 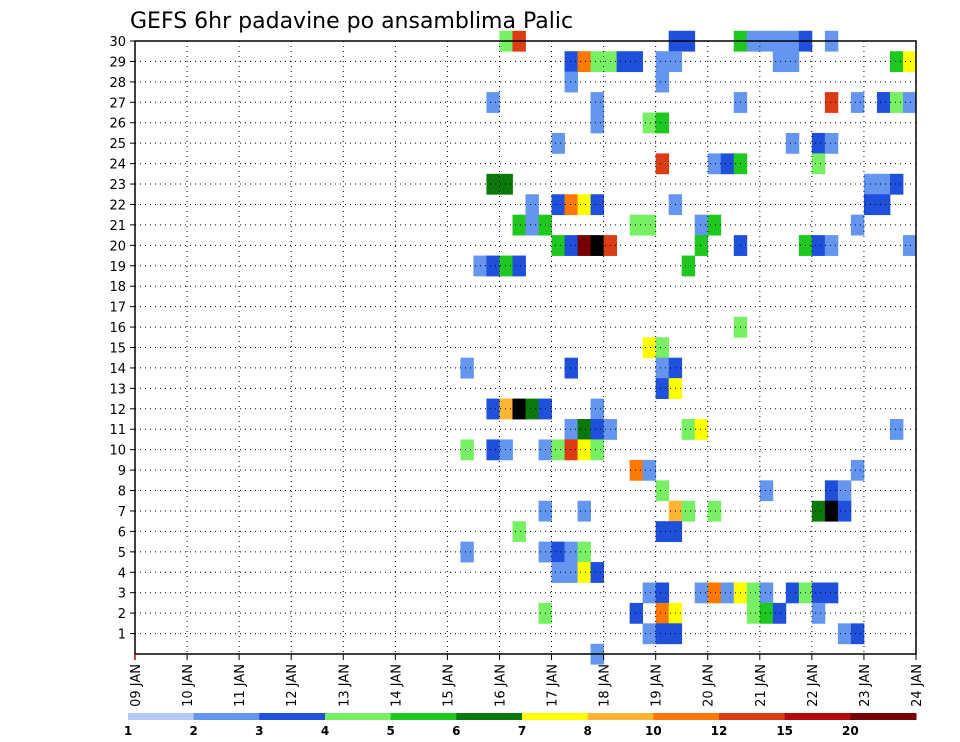 What do you see at coordinates (657, 685) in the screenshot?
I see `x-tick-label: 19 JAN` at bounding box center [657, 685].